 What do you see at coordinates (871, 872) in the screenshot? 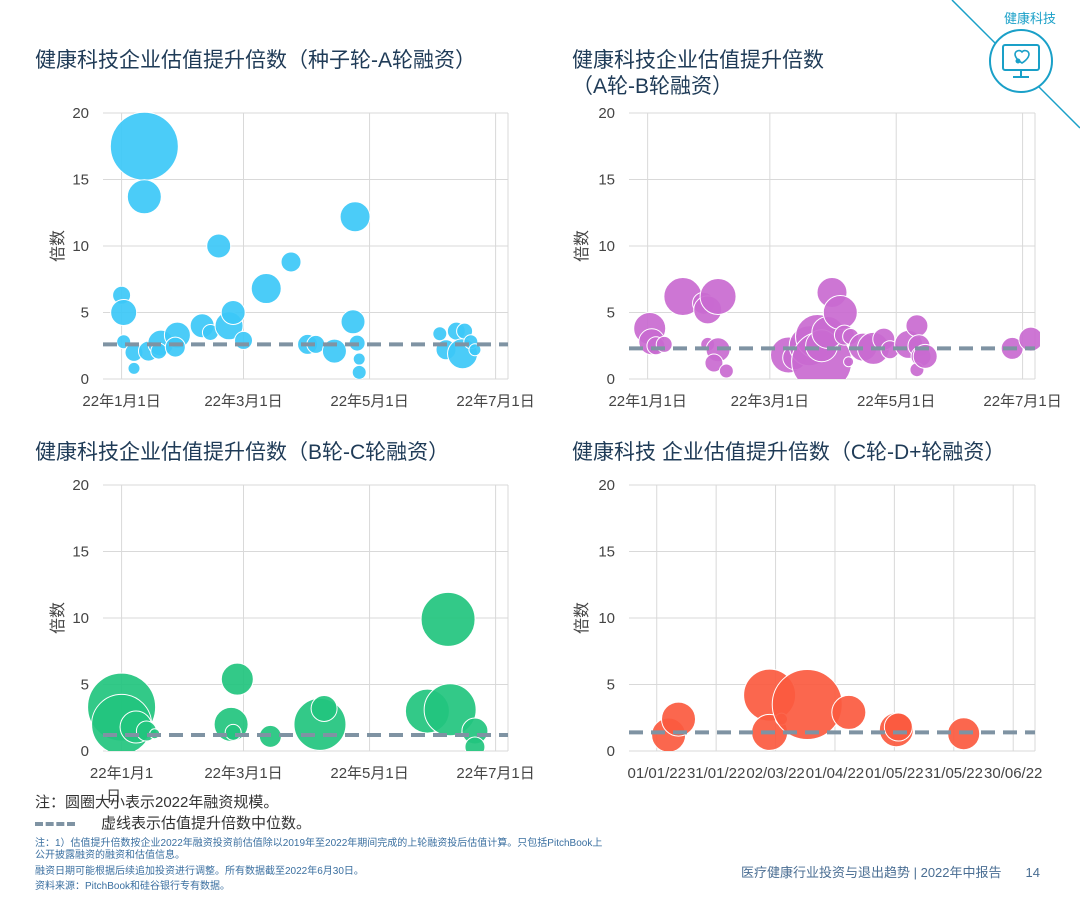
I see `report-title: 医疗健康行业投资与退出趋势 | 2022年中报告` at bounding box center [871, 872].